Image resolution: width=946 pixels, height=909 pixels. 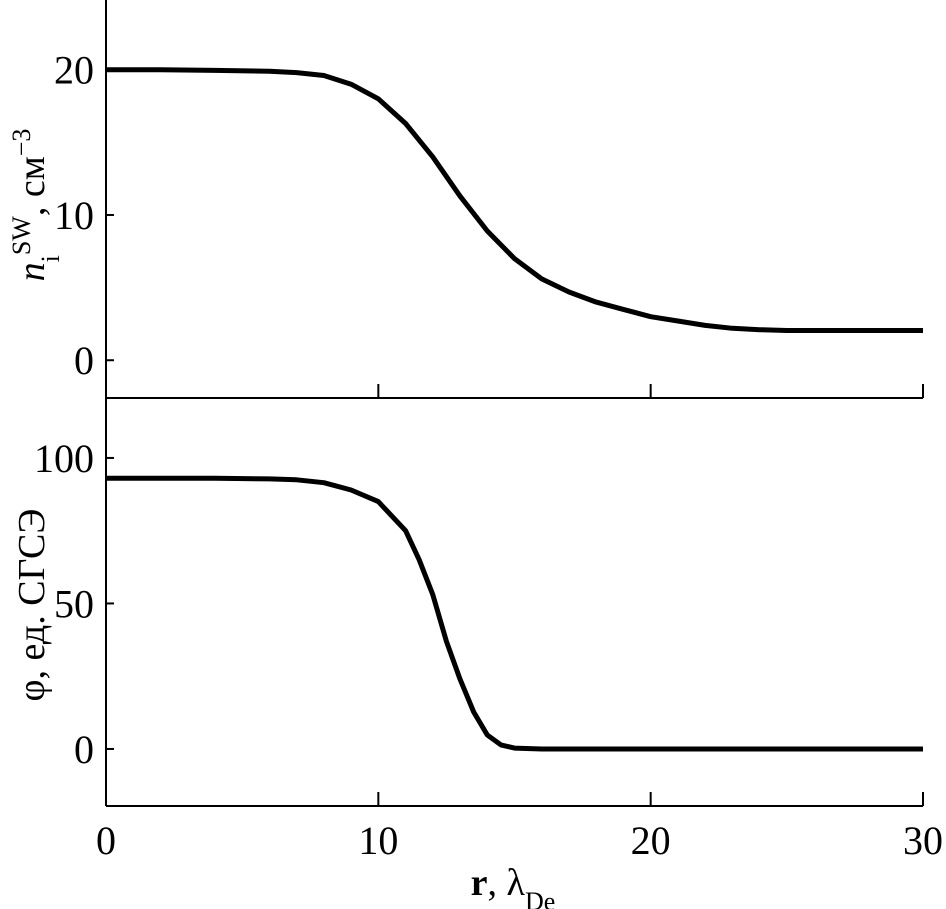 I want to click on x-tick-label: 20, so click(x=651, y=840).